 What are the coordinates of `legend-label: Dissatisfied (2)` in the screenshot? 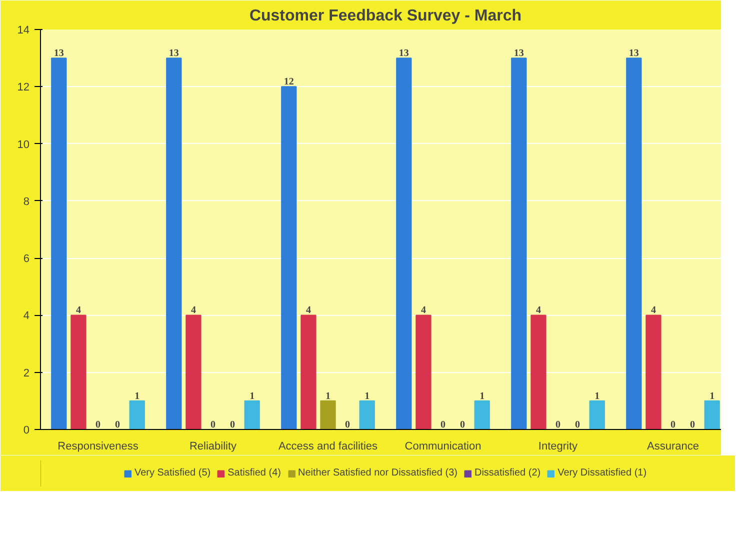 It's located at (507, 473).